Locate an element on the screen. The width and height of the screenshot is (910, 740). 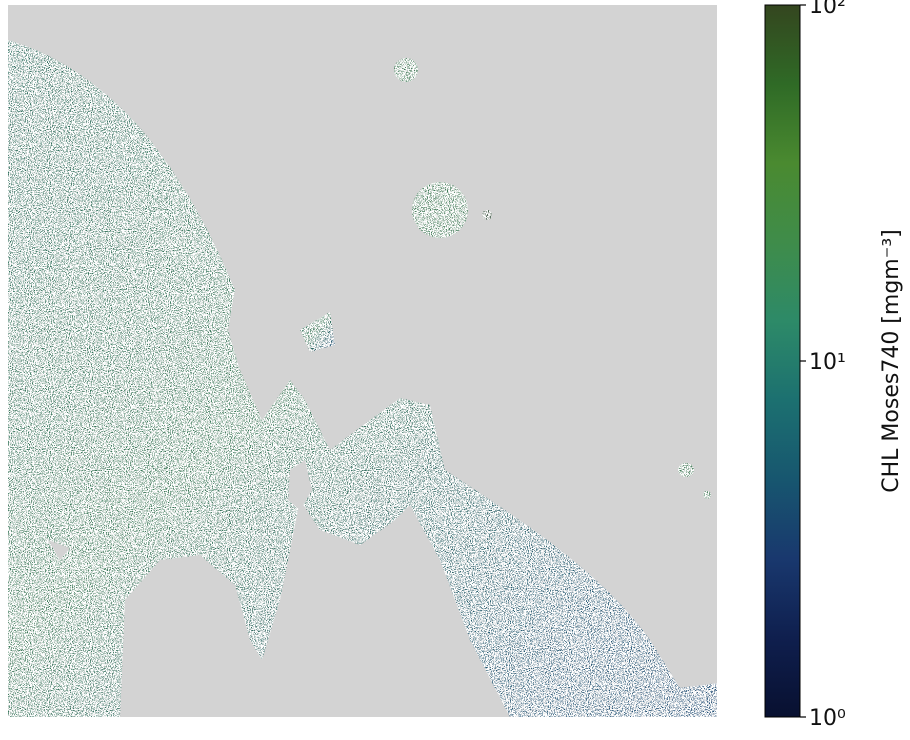
colorbar-tick-label: 10⁰ is located at coordinates (827, 718).